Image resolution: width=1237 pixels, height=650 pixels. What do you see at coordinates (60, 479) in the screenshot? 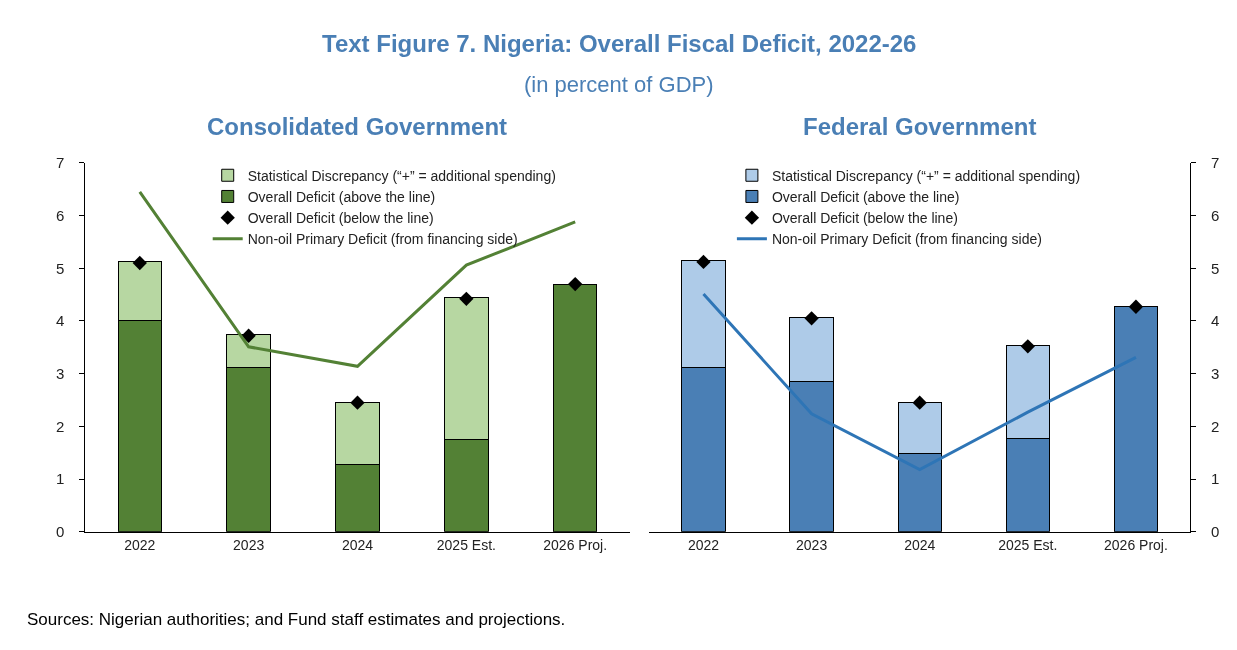
I see `y-tick-label: 1` at bounding box center [60, 479].